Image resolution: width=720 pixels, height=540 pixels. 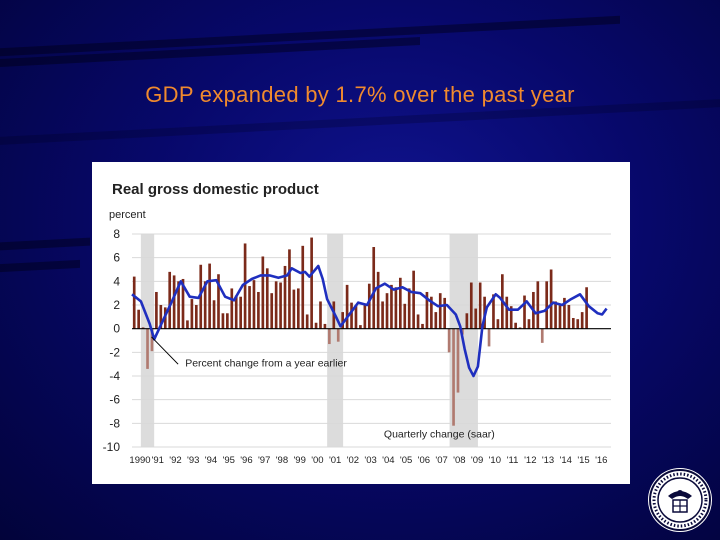 I want to click on x-tick-label: '02, so click(x=353, y=460).